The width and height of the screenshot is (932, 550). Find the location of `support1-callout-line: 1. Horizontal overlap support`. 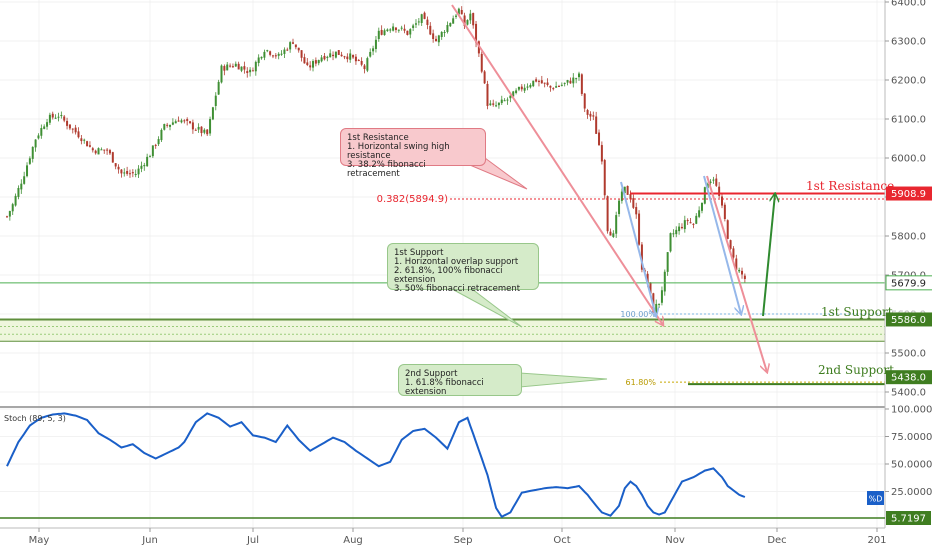

support1-callout-line: 1. Horizontal overlap support is located at coordinates (456, 262).